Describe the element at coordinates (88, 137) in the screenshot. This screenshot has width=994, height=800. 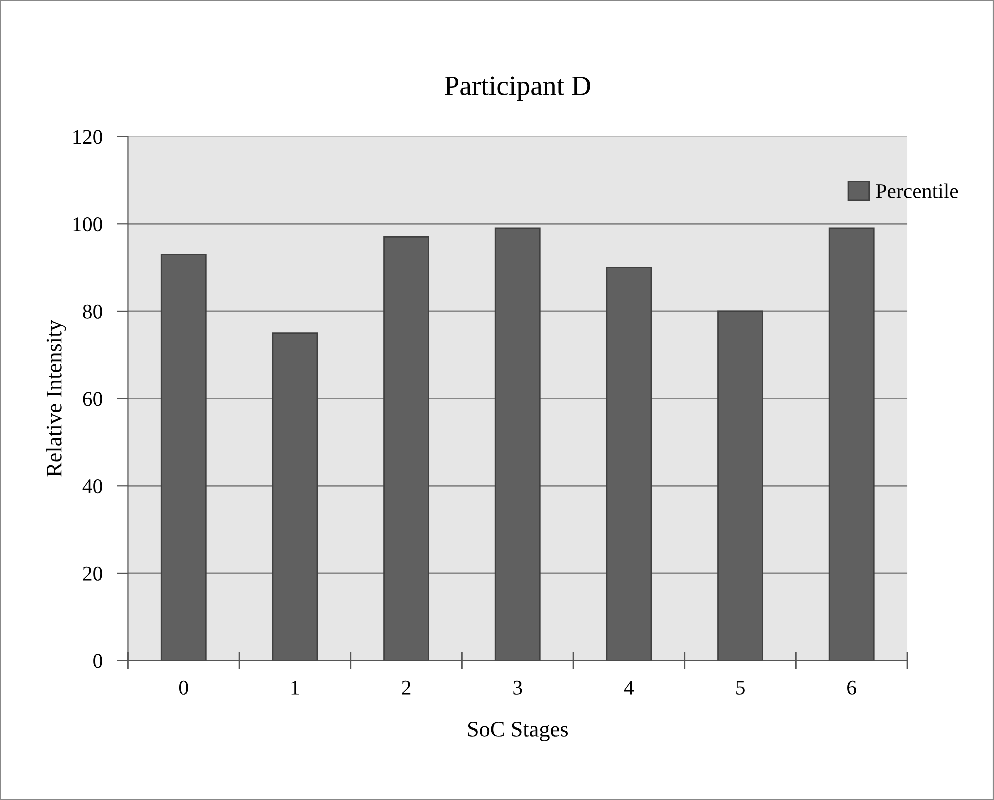
I see `y-tick-label: 120` at that location.